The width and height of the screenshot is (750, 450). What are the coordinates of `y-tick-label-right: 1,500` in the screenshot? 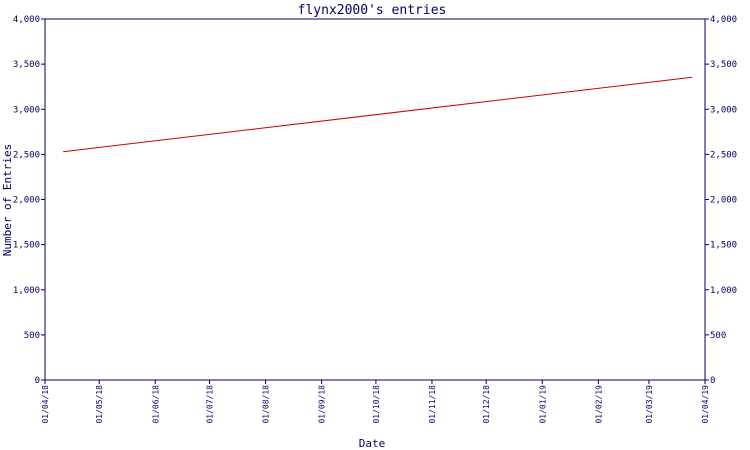 It's located at (723, 246).